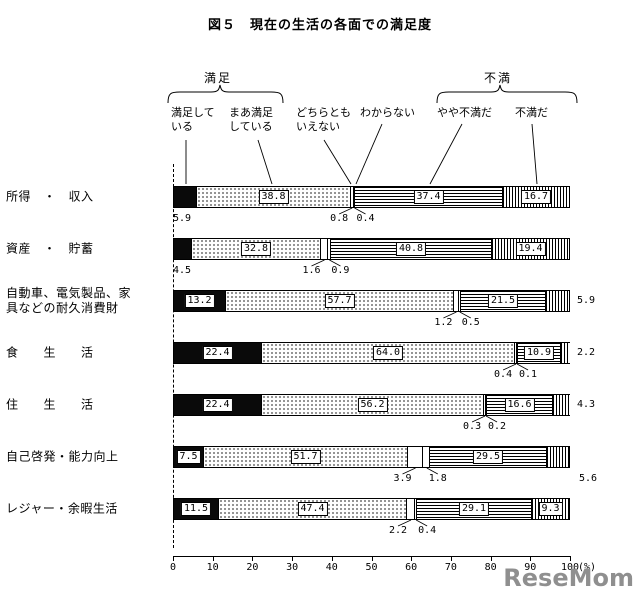 The image size is (640, 596). I want to click on value-label: 32.8, so click(256, 249).